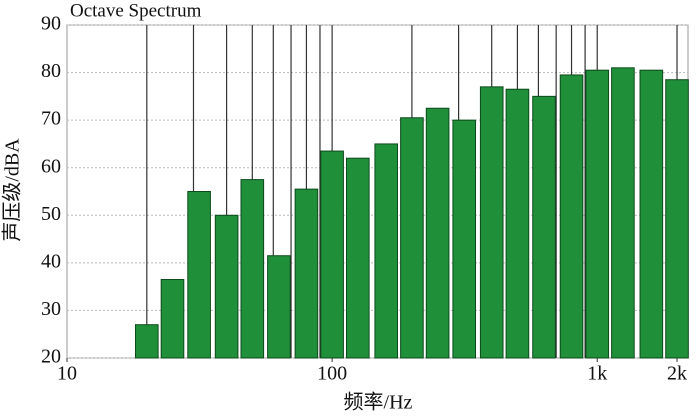 This screenshot has height=417, width=700. I want to click on y-tick-label: 60, so click(51, 166).